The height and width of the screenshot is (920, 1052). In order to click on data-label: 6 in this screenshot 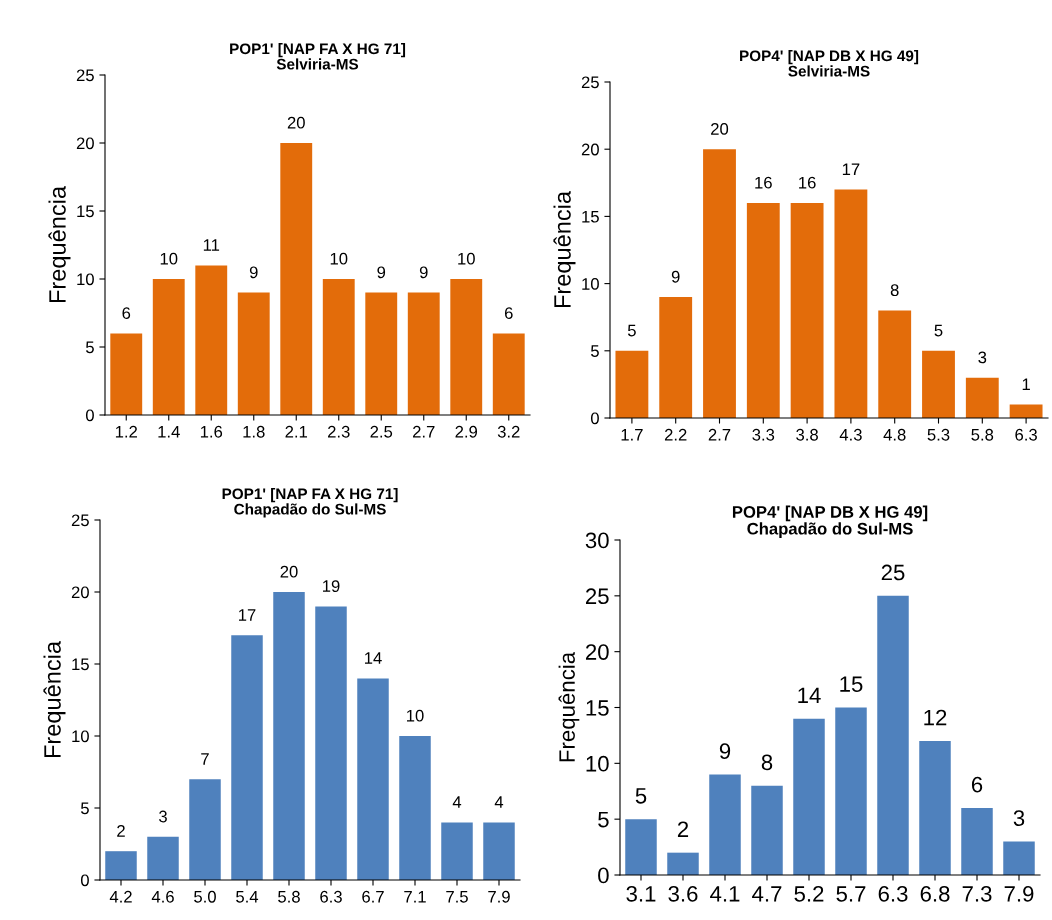, I will do `click(126, 313)`.